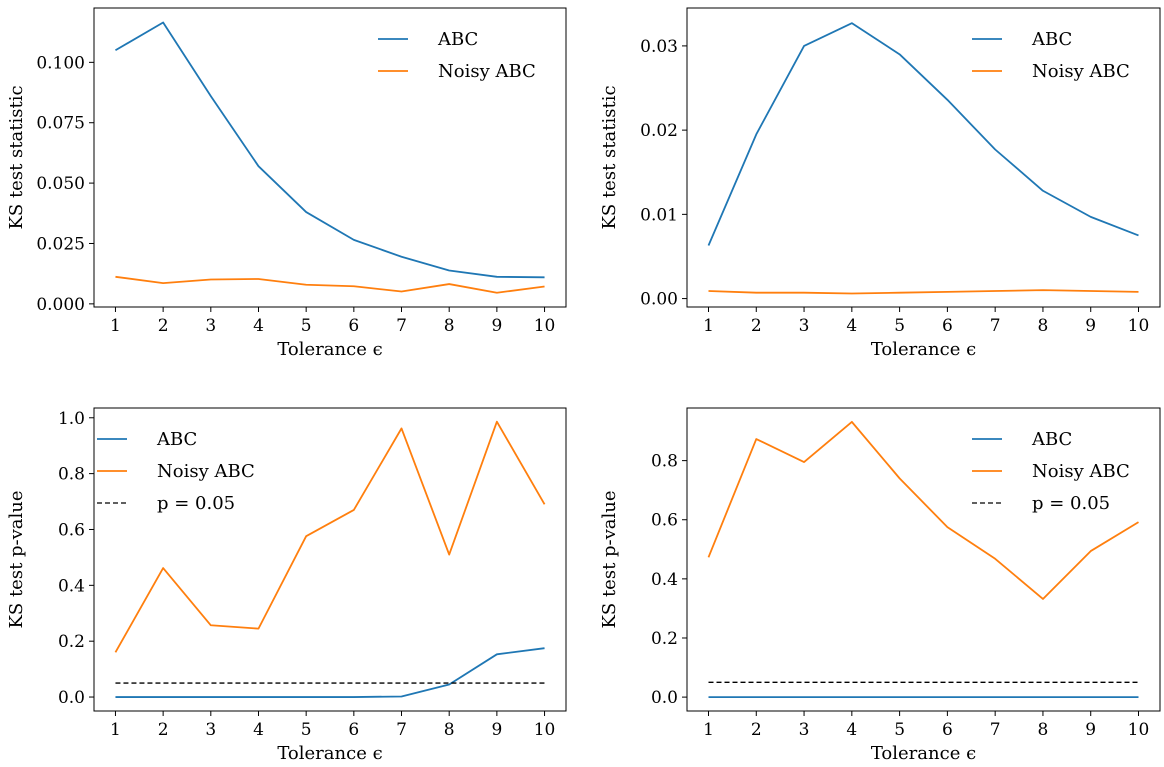  What do you see at coordinates (659, 47) in the screenshot?
I see `y-tick-label: 0.03` at bounding box center [659, 47].